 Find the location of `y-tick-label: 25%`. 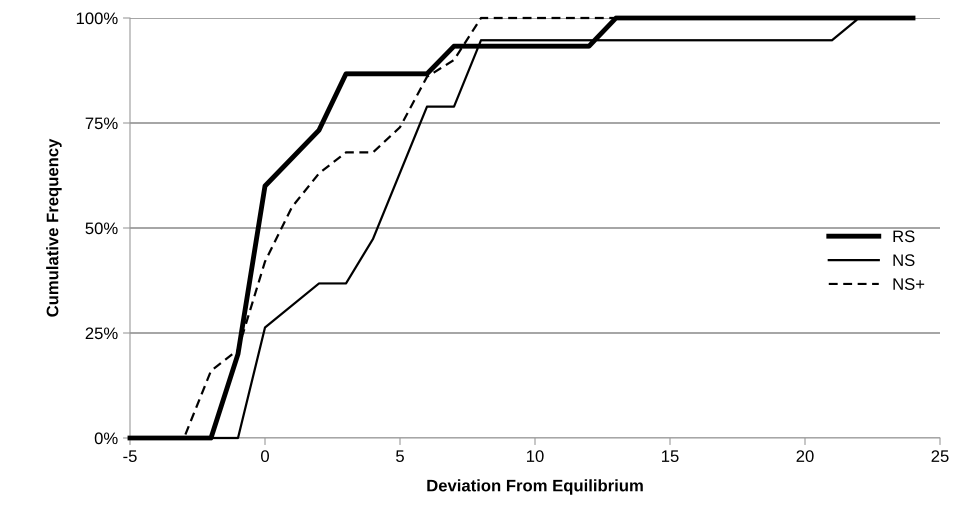

y-tick-label: 25% is located at coordinates (102, 333).